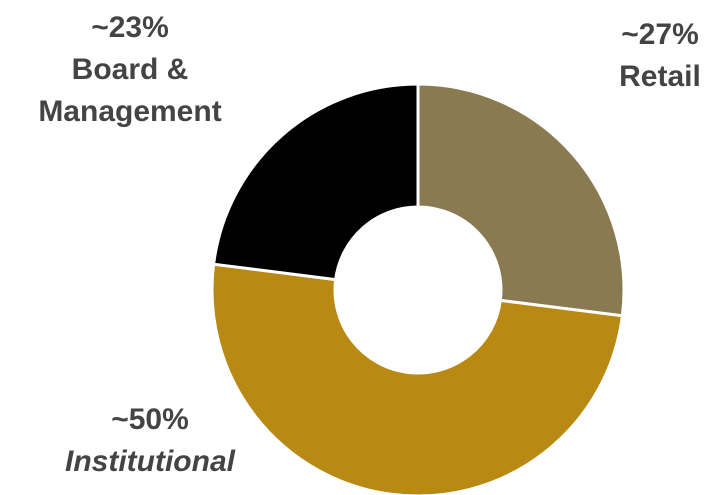  Describe the element at coordinates (150, 419) in the screenshot. I see `value-label: ~50%` at that location.